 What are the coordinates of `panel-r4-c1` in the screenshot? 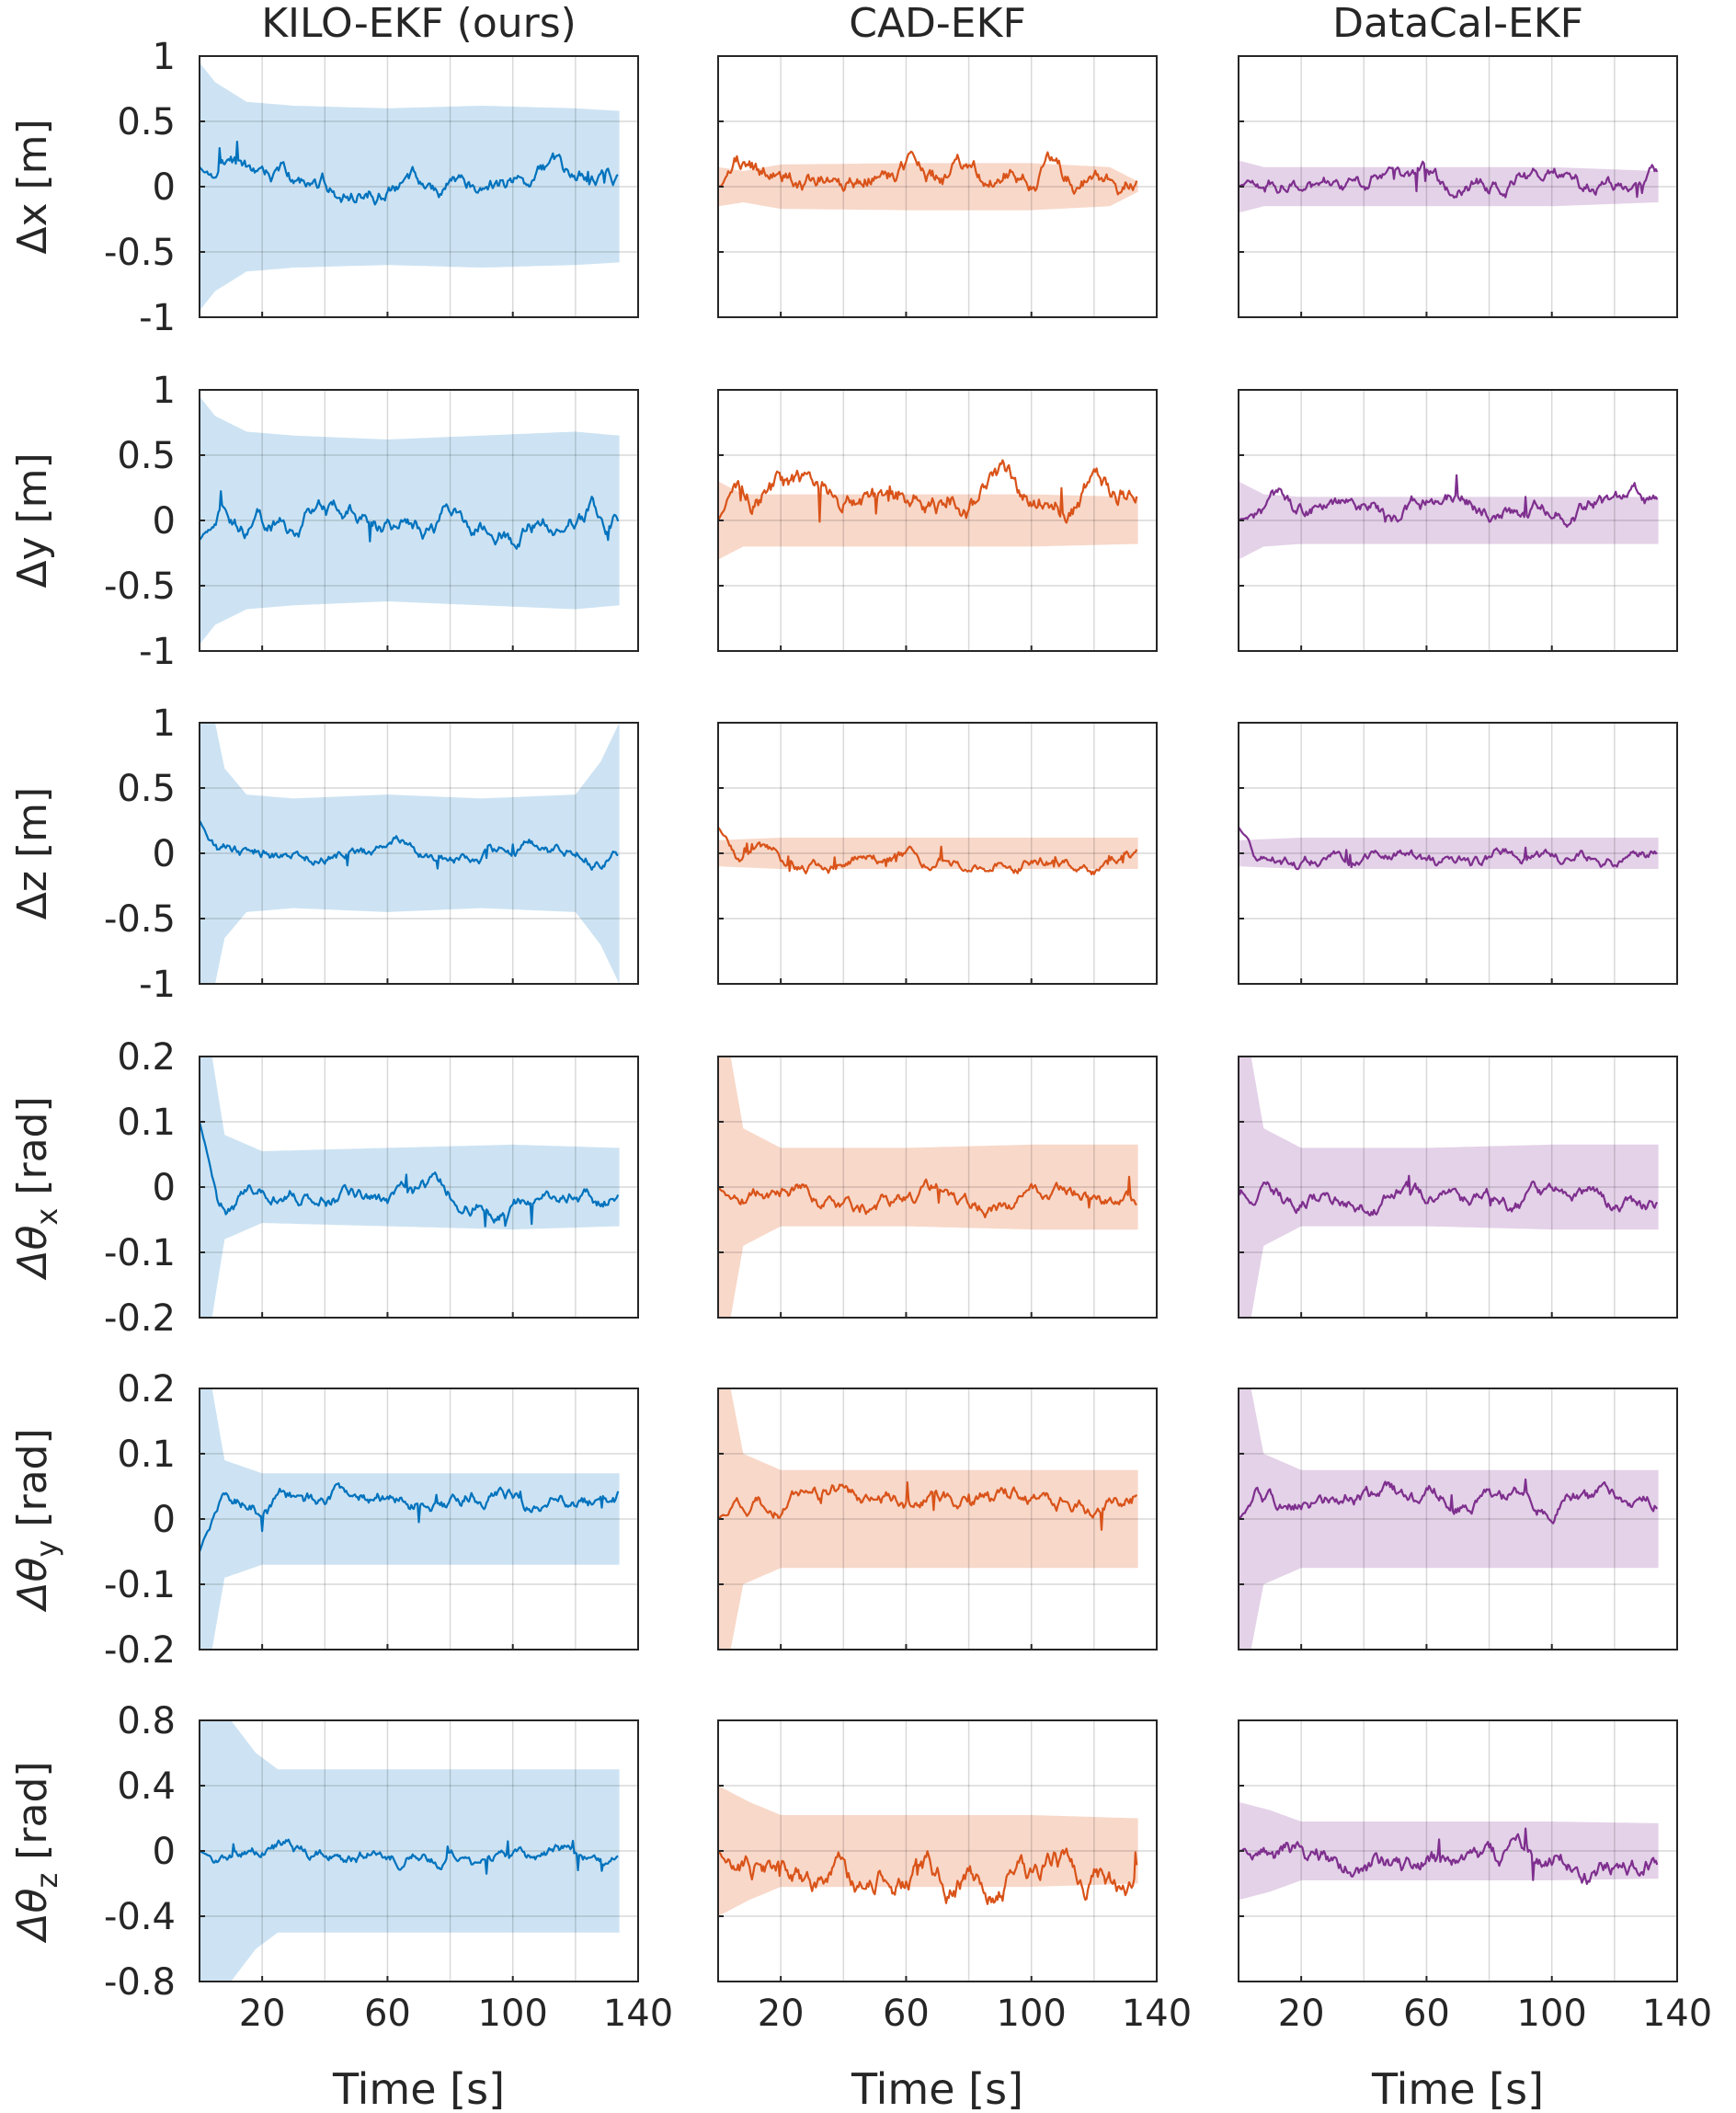 It's located at (419, 1187).